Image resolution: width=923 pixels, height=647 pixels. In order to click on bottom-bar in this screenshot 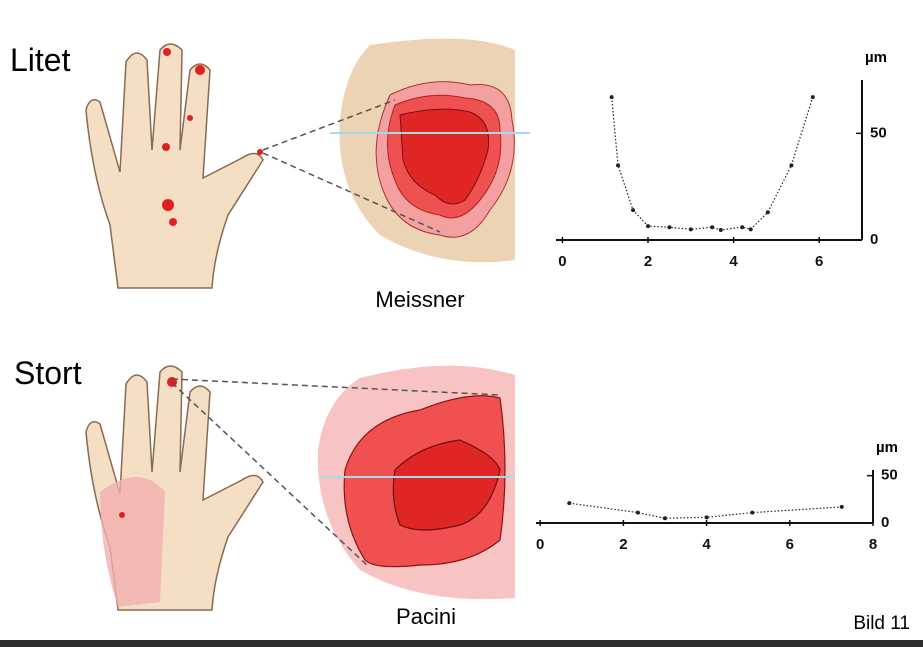, I will do `click(461, 643)`.